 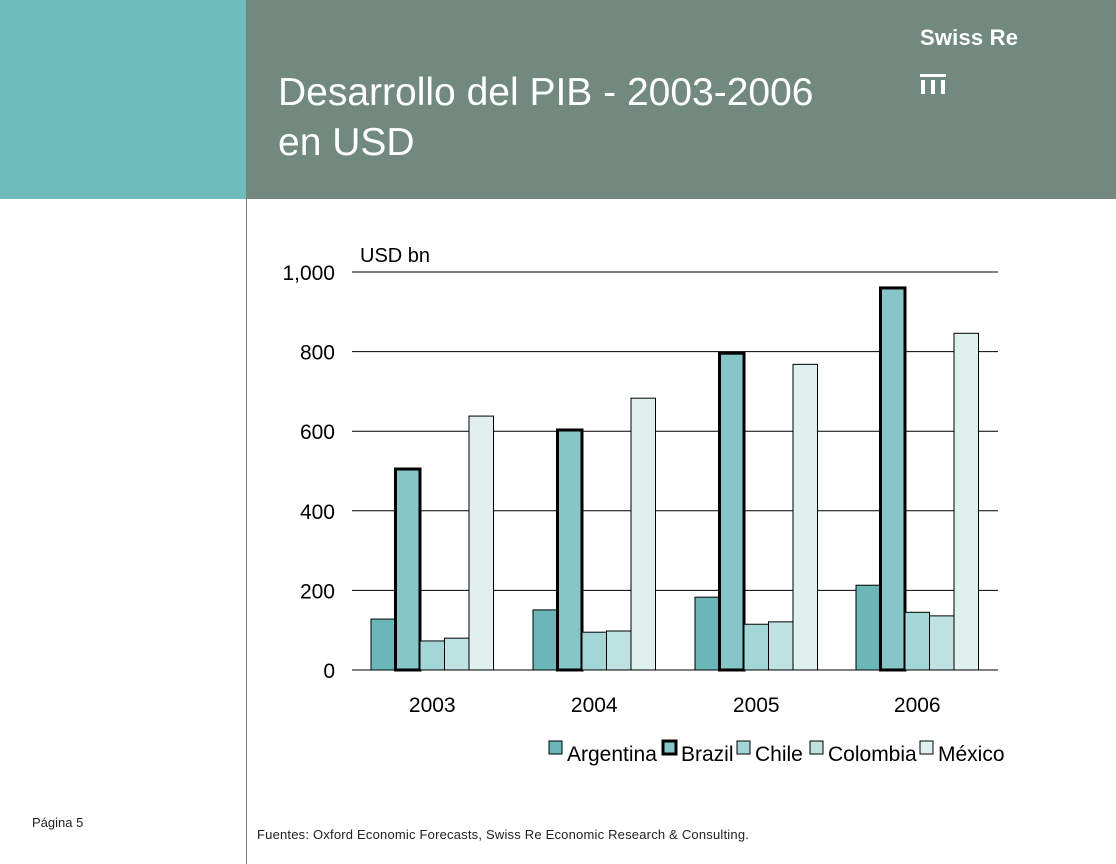 I want to click on y-axis-label: USD bn, so click(x=395, y=256).